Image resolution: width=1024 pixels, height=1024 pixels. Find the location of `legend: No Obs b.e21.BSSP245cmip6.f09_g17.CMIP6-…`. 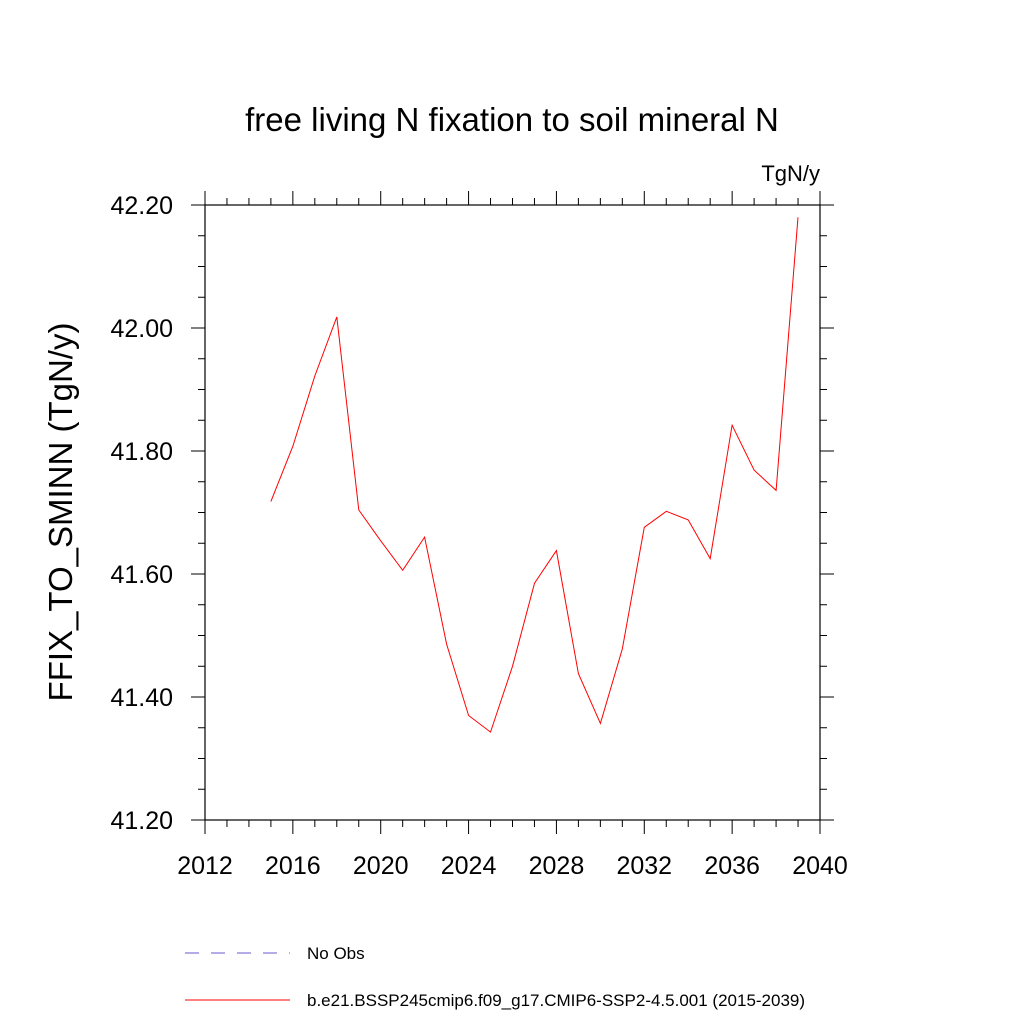

legend: No Obs b.e21.BSSP245cmip6.f09_g17.CMIP6-… is located at coordinates (495, 977).